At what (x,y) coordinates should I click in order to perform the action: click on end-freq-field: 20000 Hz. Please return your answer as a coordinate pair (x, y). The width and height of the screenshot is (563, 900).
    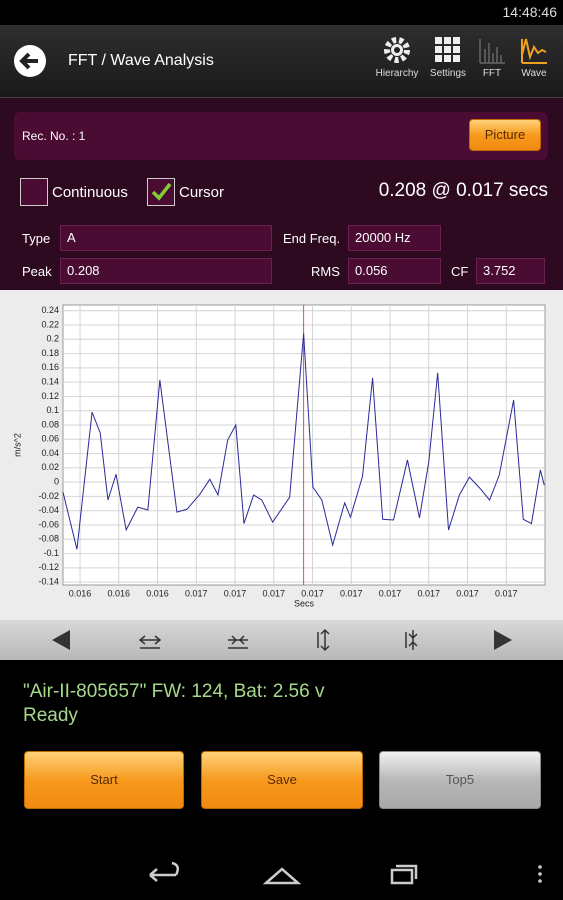
    Looking at the image, I should click on (394, 238).